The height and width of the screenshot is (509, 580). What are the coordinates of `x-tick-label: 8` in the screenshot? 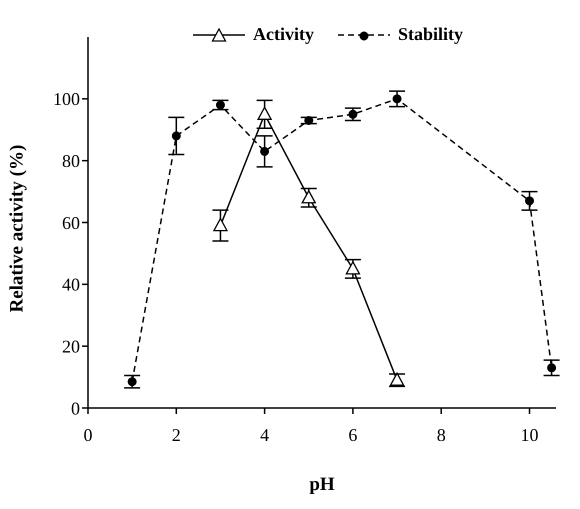 It's located at (441, 434).